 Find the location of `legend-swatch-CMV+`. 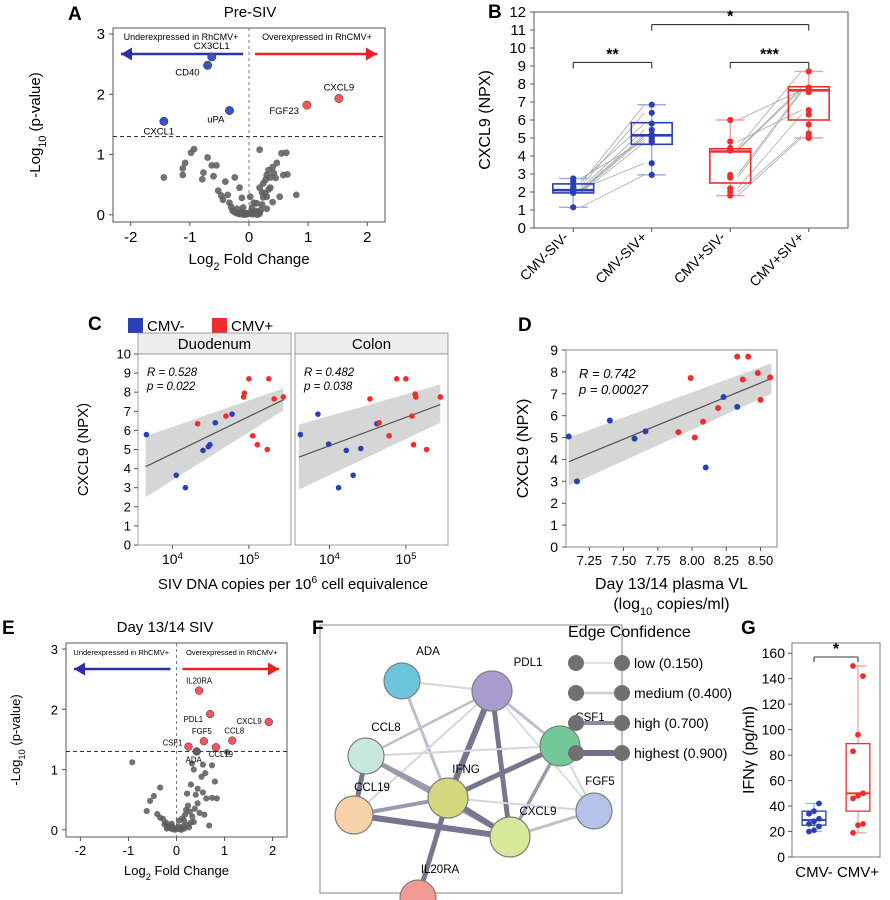

legend-swatch-CMV+ is located at coordinates (219, 325).